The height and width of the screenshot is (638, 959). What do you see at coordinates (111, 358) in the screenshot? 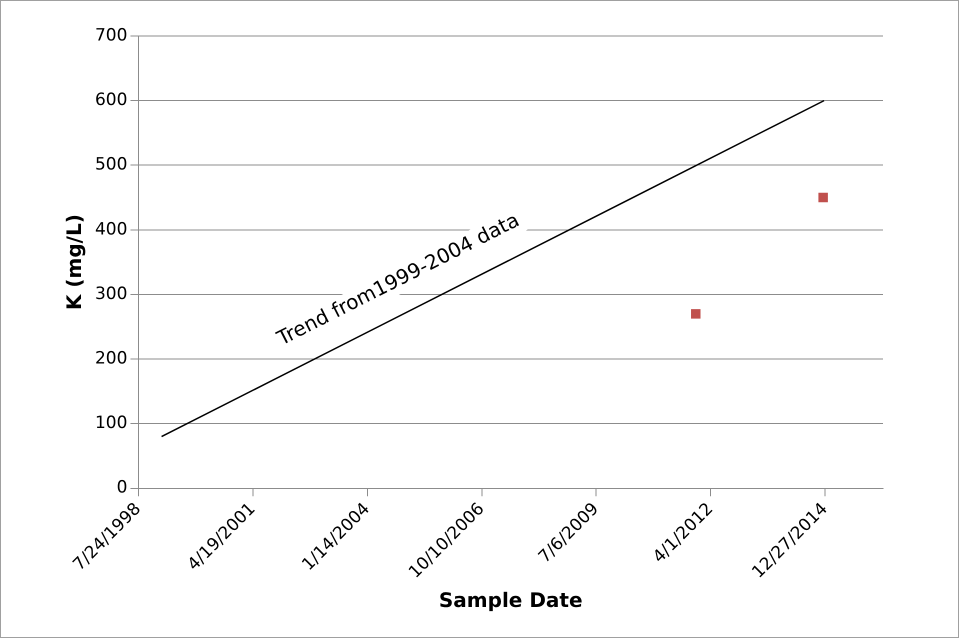
I see `y-tick-label: 200` at bounding box center [111, 358].